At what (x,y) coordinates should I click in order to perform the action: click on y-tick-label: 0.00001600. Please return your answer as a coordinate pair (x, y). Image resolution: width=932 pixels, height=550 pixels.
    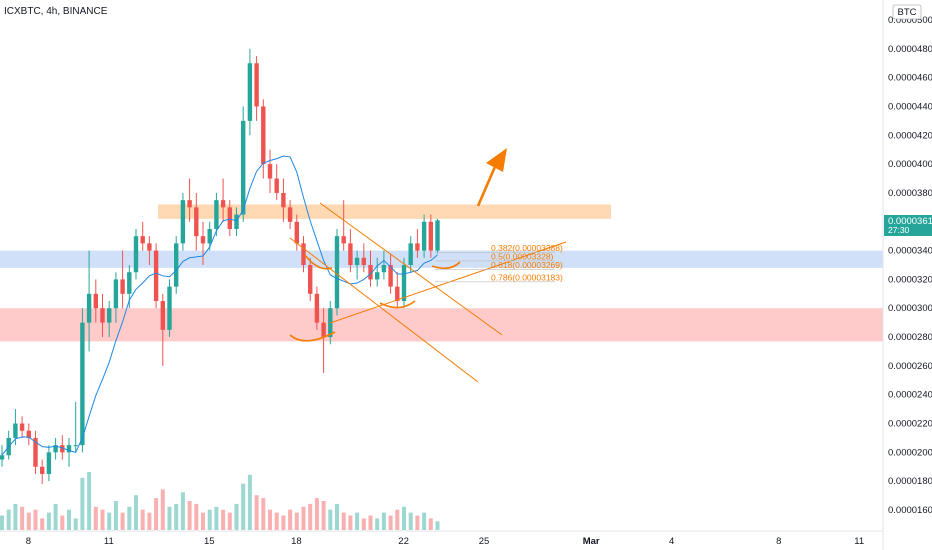
    Looking at the image, I should click on (910, 510).